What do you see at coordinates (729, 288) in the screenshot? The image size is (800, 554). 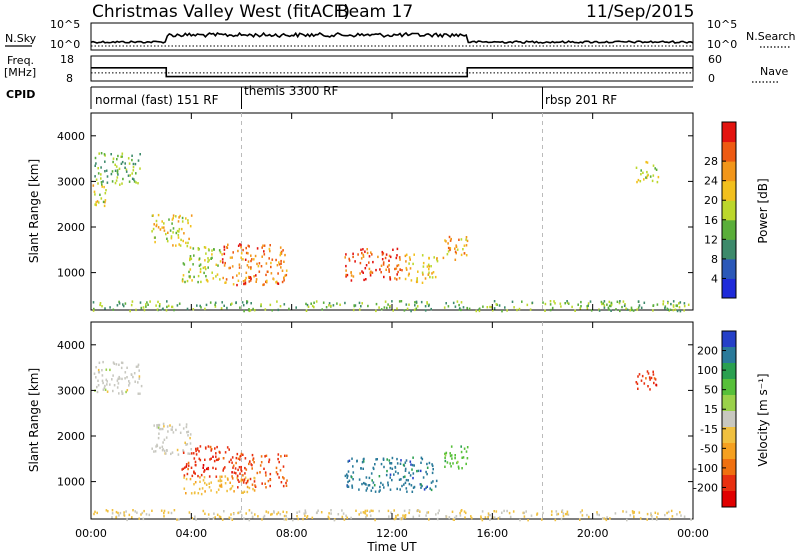 I see `power-colorbar-swatch` at bounding box center [729, 288].